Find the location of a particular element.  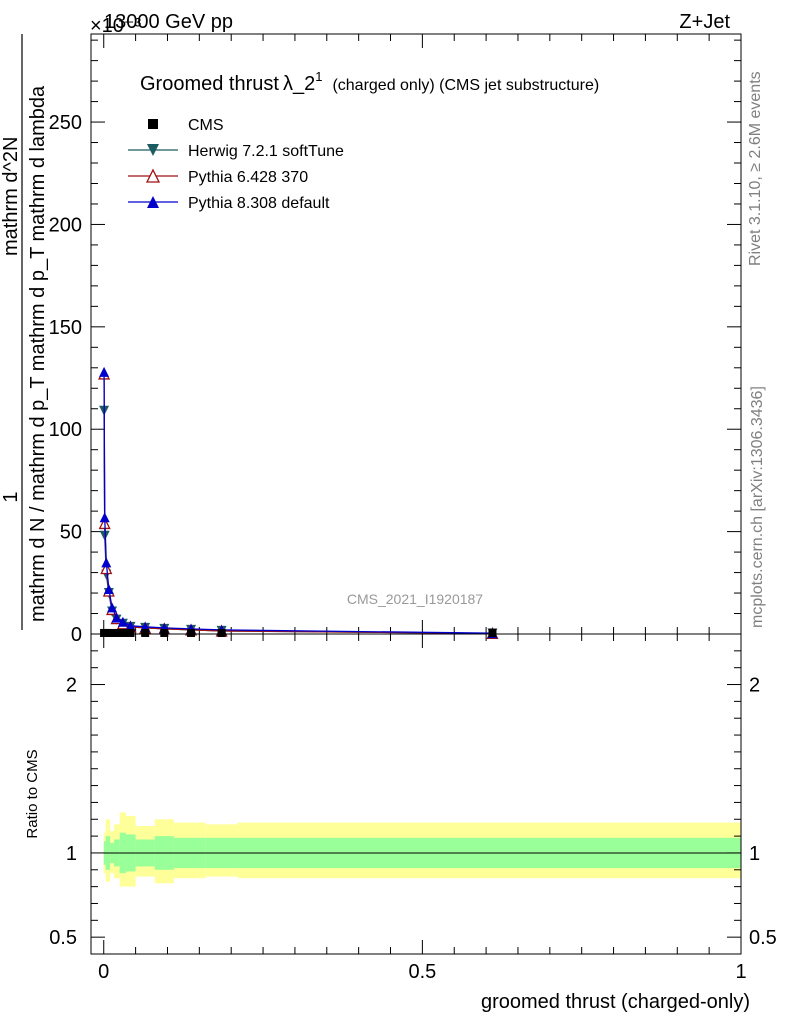

series-layer is located at coordinates (298, 503).